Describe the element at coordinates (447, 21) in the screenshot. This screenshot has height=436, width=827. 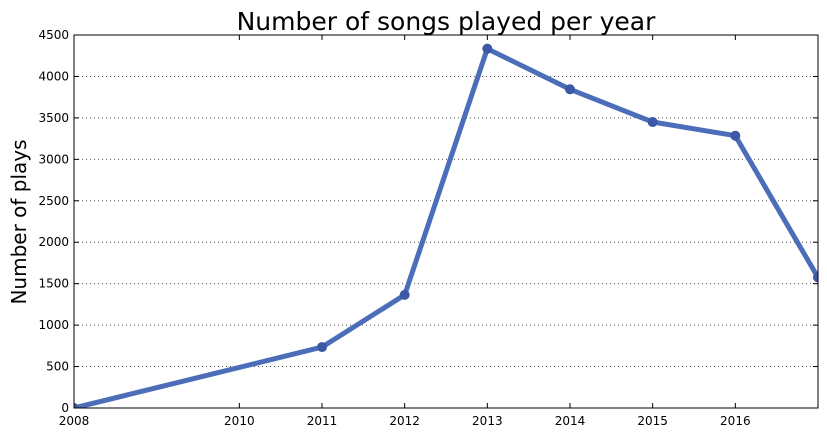
I see `chart-title: Number of songs played per year` at that location.